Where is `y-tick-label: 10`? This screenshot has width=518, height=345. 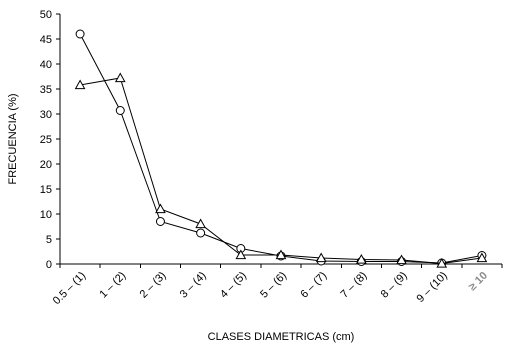 y-tick-label: 10 is located at coordinates (46, 215).